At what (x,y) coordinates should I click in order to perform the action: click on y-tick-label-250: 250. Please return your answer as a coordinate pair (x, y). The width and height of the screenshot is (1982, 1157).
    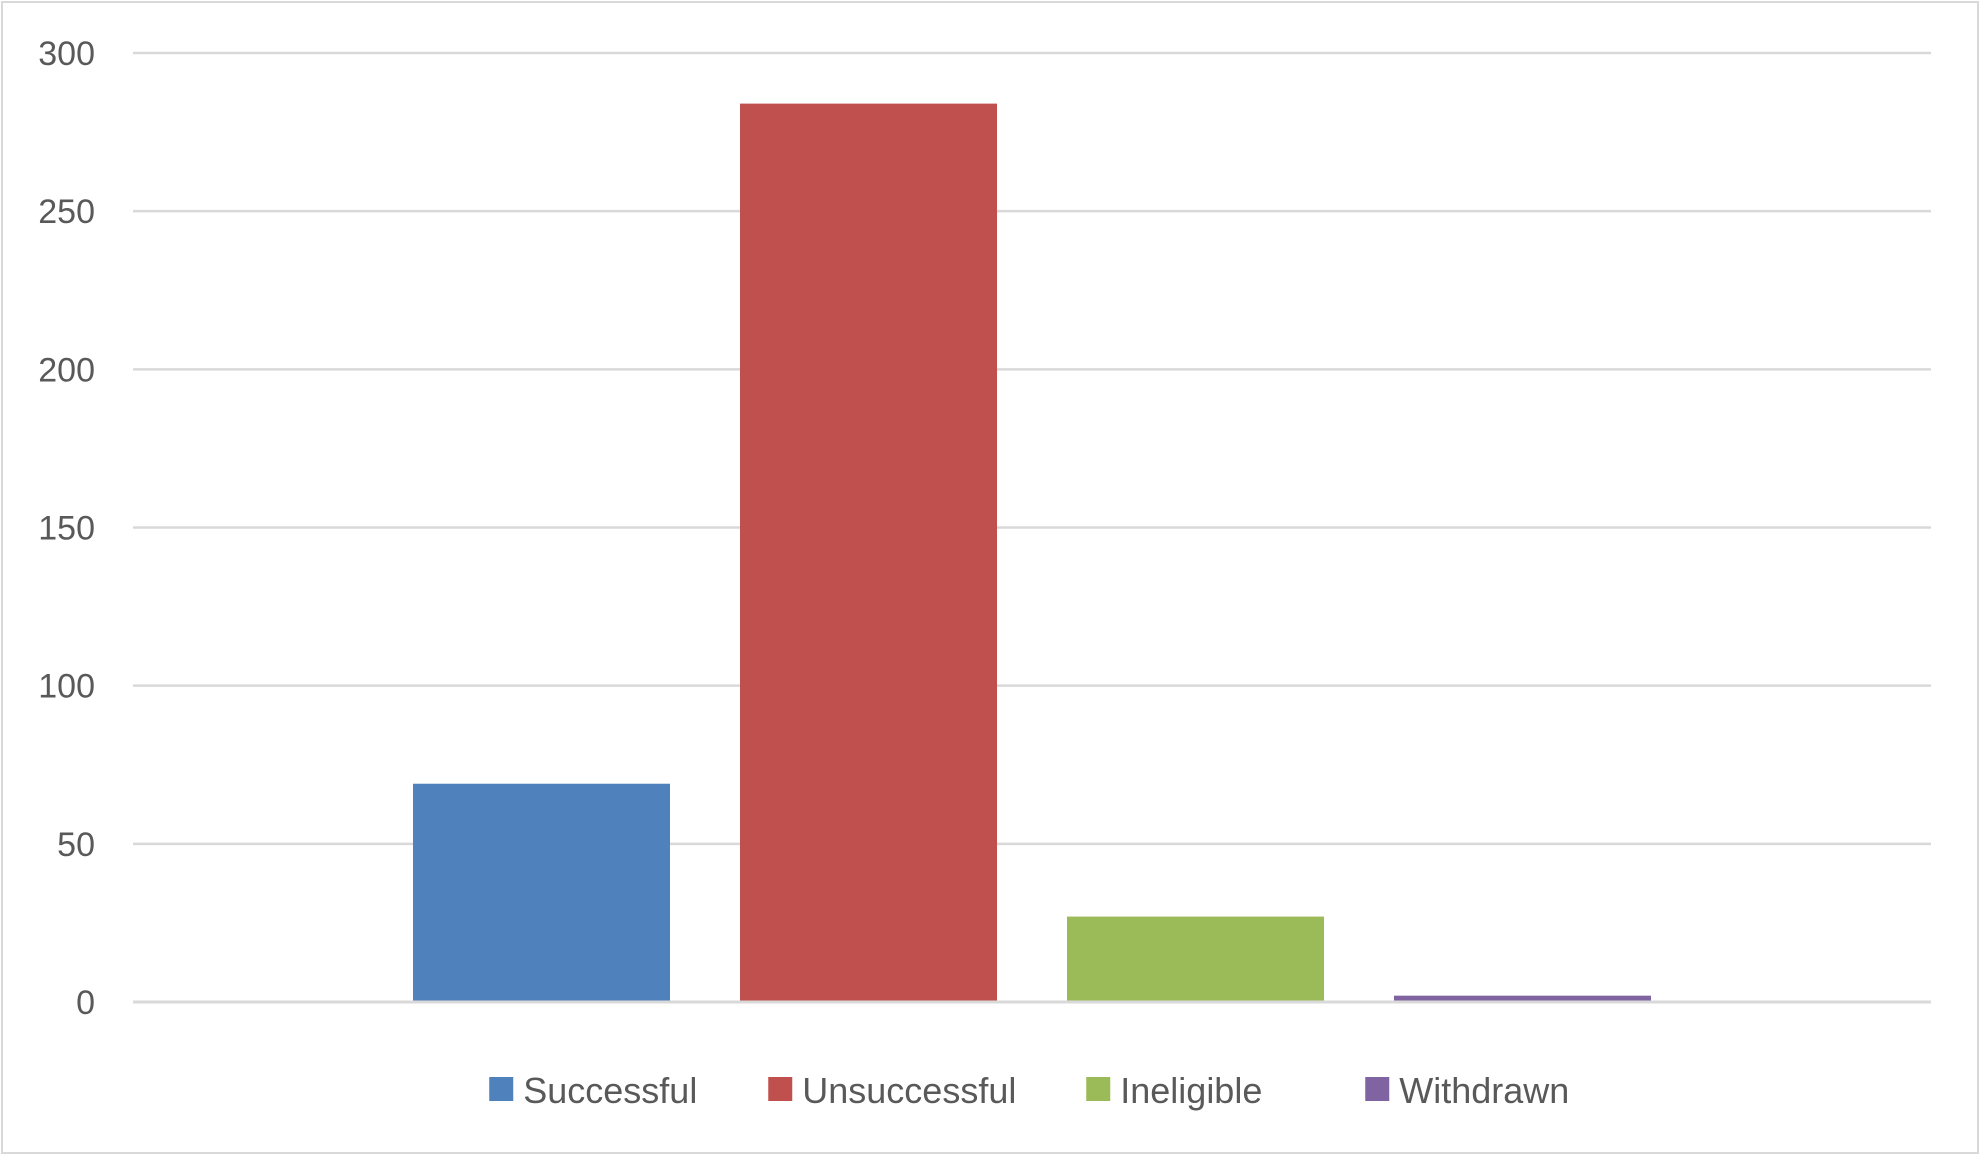
    Looking at the image, I should click on (66, 212).